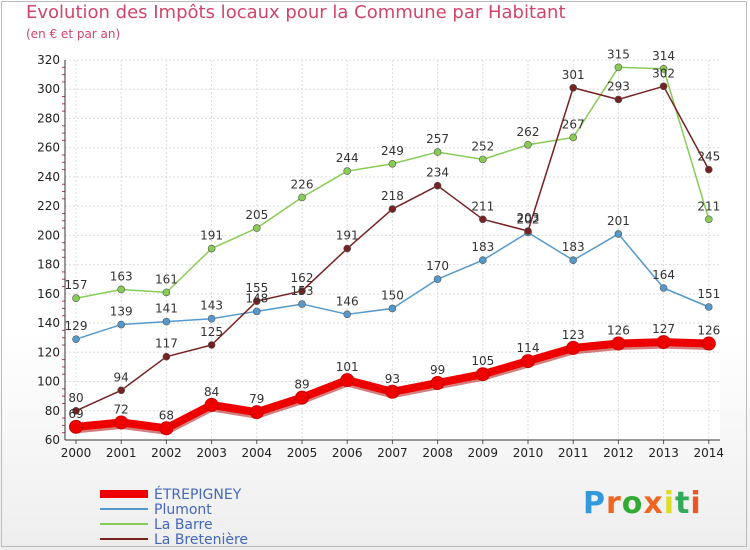 The width and height of the screenshot is (750, 550). I want to click on data-label: 183, so click(482, 247).